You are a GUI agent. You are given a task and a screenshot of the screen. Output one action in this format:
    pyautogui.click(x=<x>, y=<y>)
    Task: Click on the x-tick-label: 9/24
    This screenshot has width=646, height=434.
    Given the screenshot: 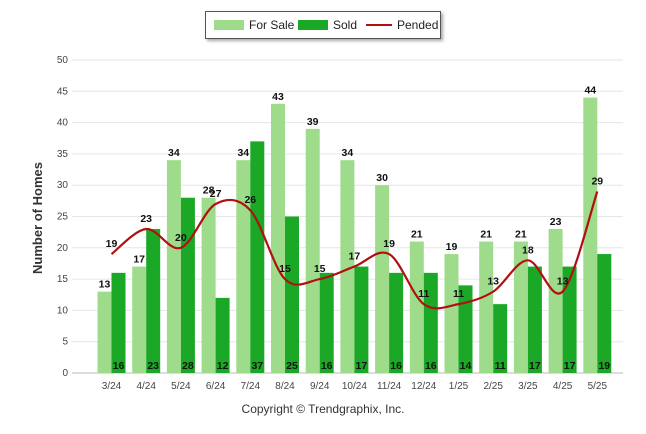 What is the action you would take?
    pyautogui.click(x=320, y=386)
    